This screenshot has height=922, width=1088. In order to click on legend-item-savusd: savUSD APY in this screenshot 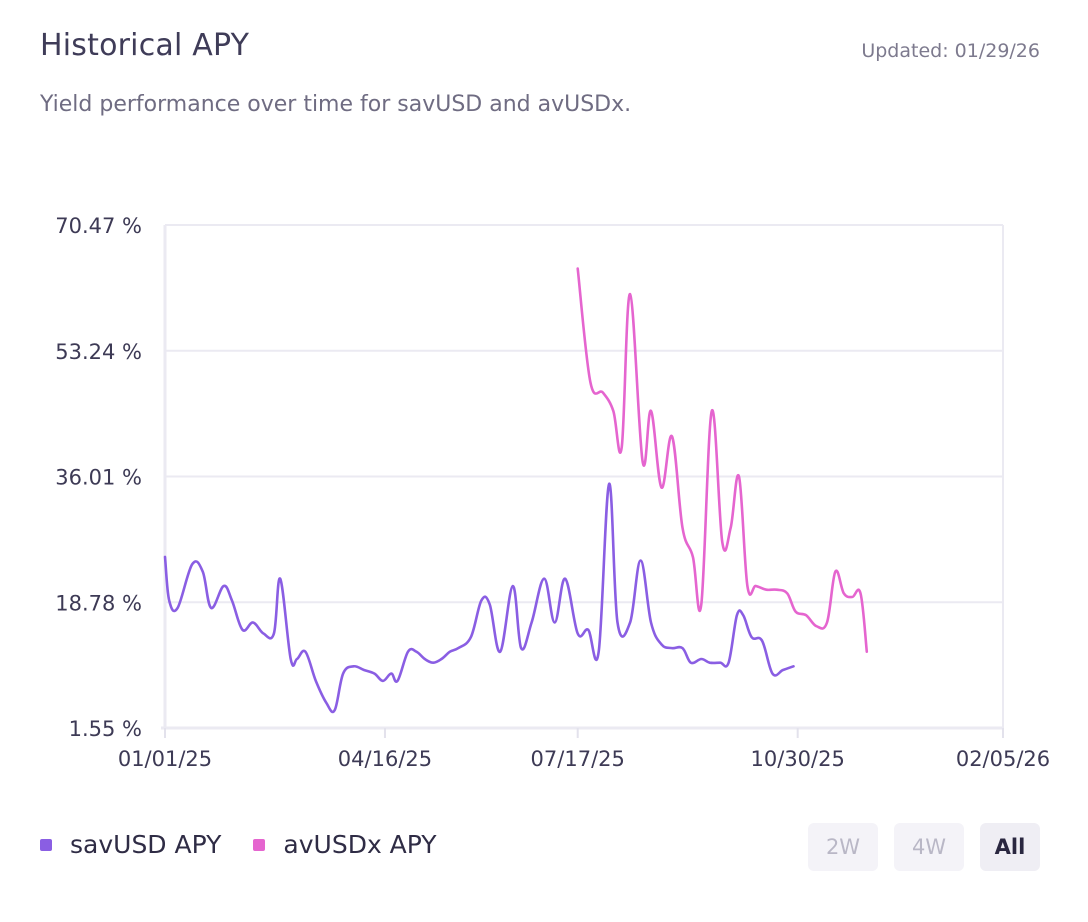, I will do `click(130, 844)`.